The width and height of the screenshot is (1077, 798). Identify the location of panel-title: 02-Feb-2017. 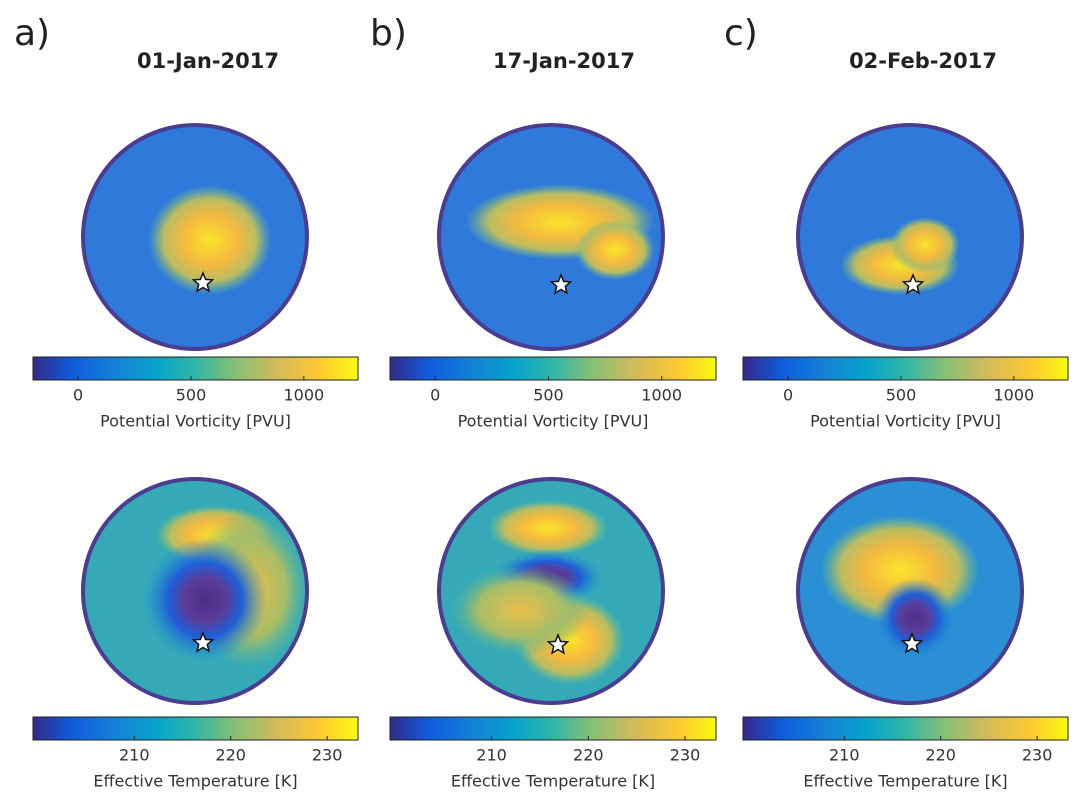
(923, 61).